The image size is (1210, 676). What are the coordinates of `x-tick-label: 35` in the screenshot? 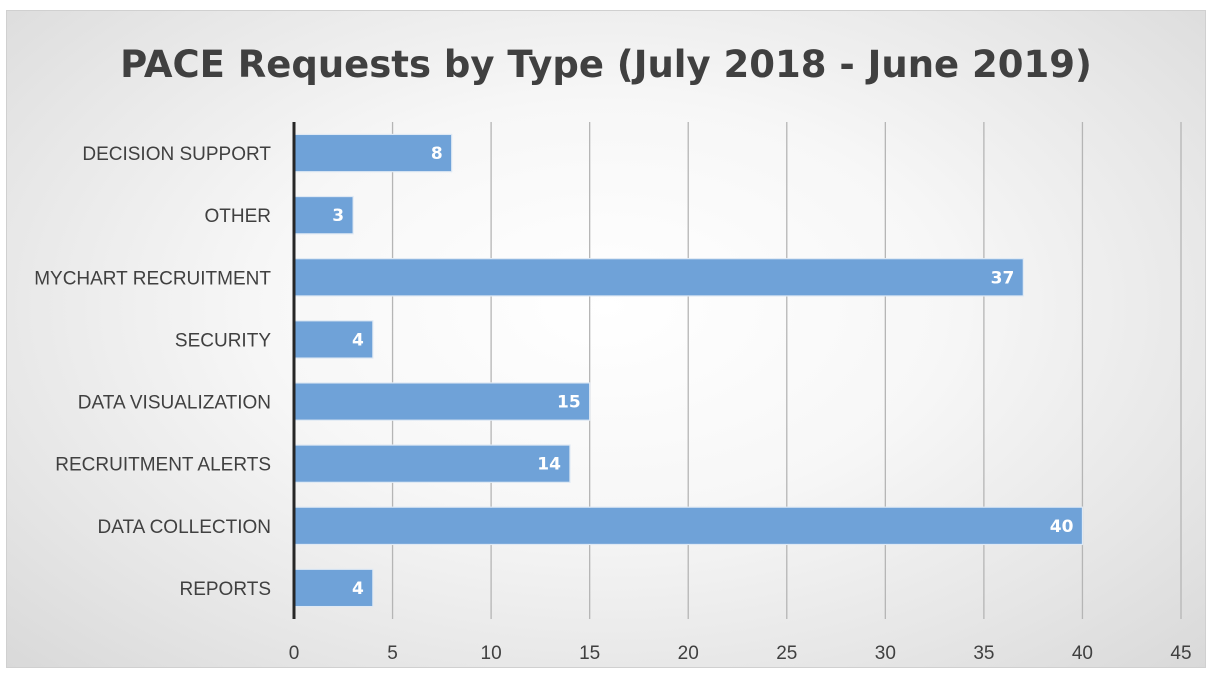 It's located at (983, 653).